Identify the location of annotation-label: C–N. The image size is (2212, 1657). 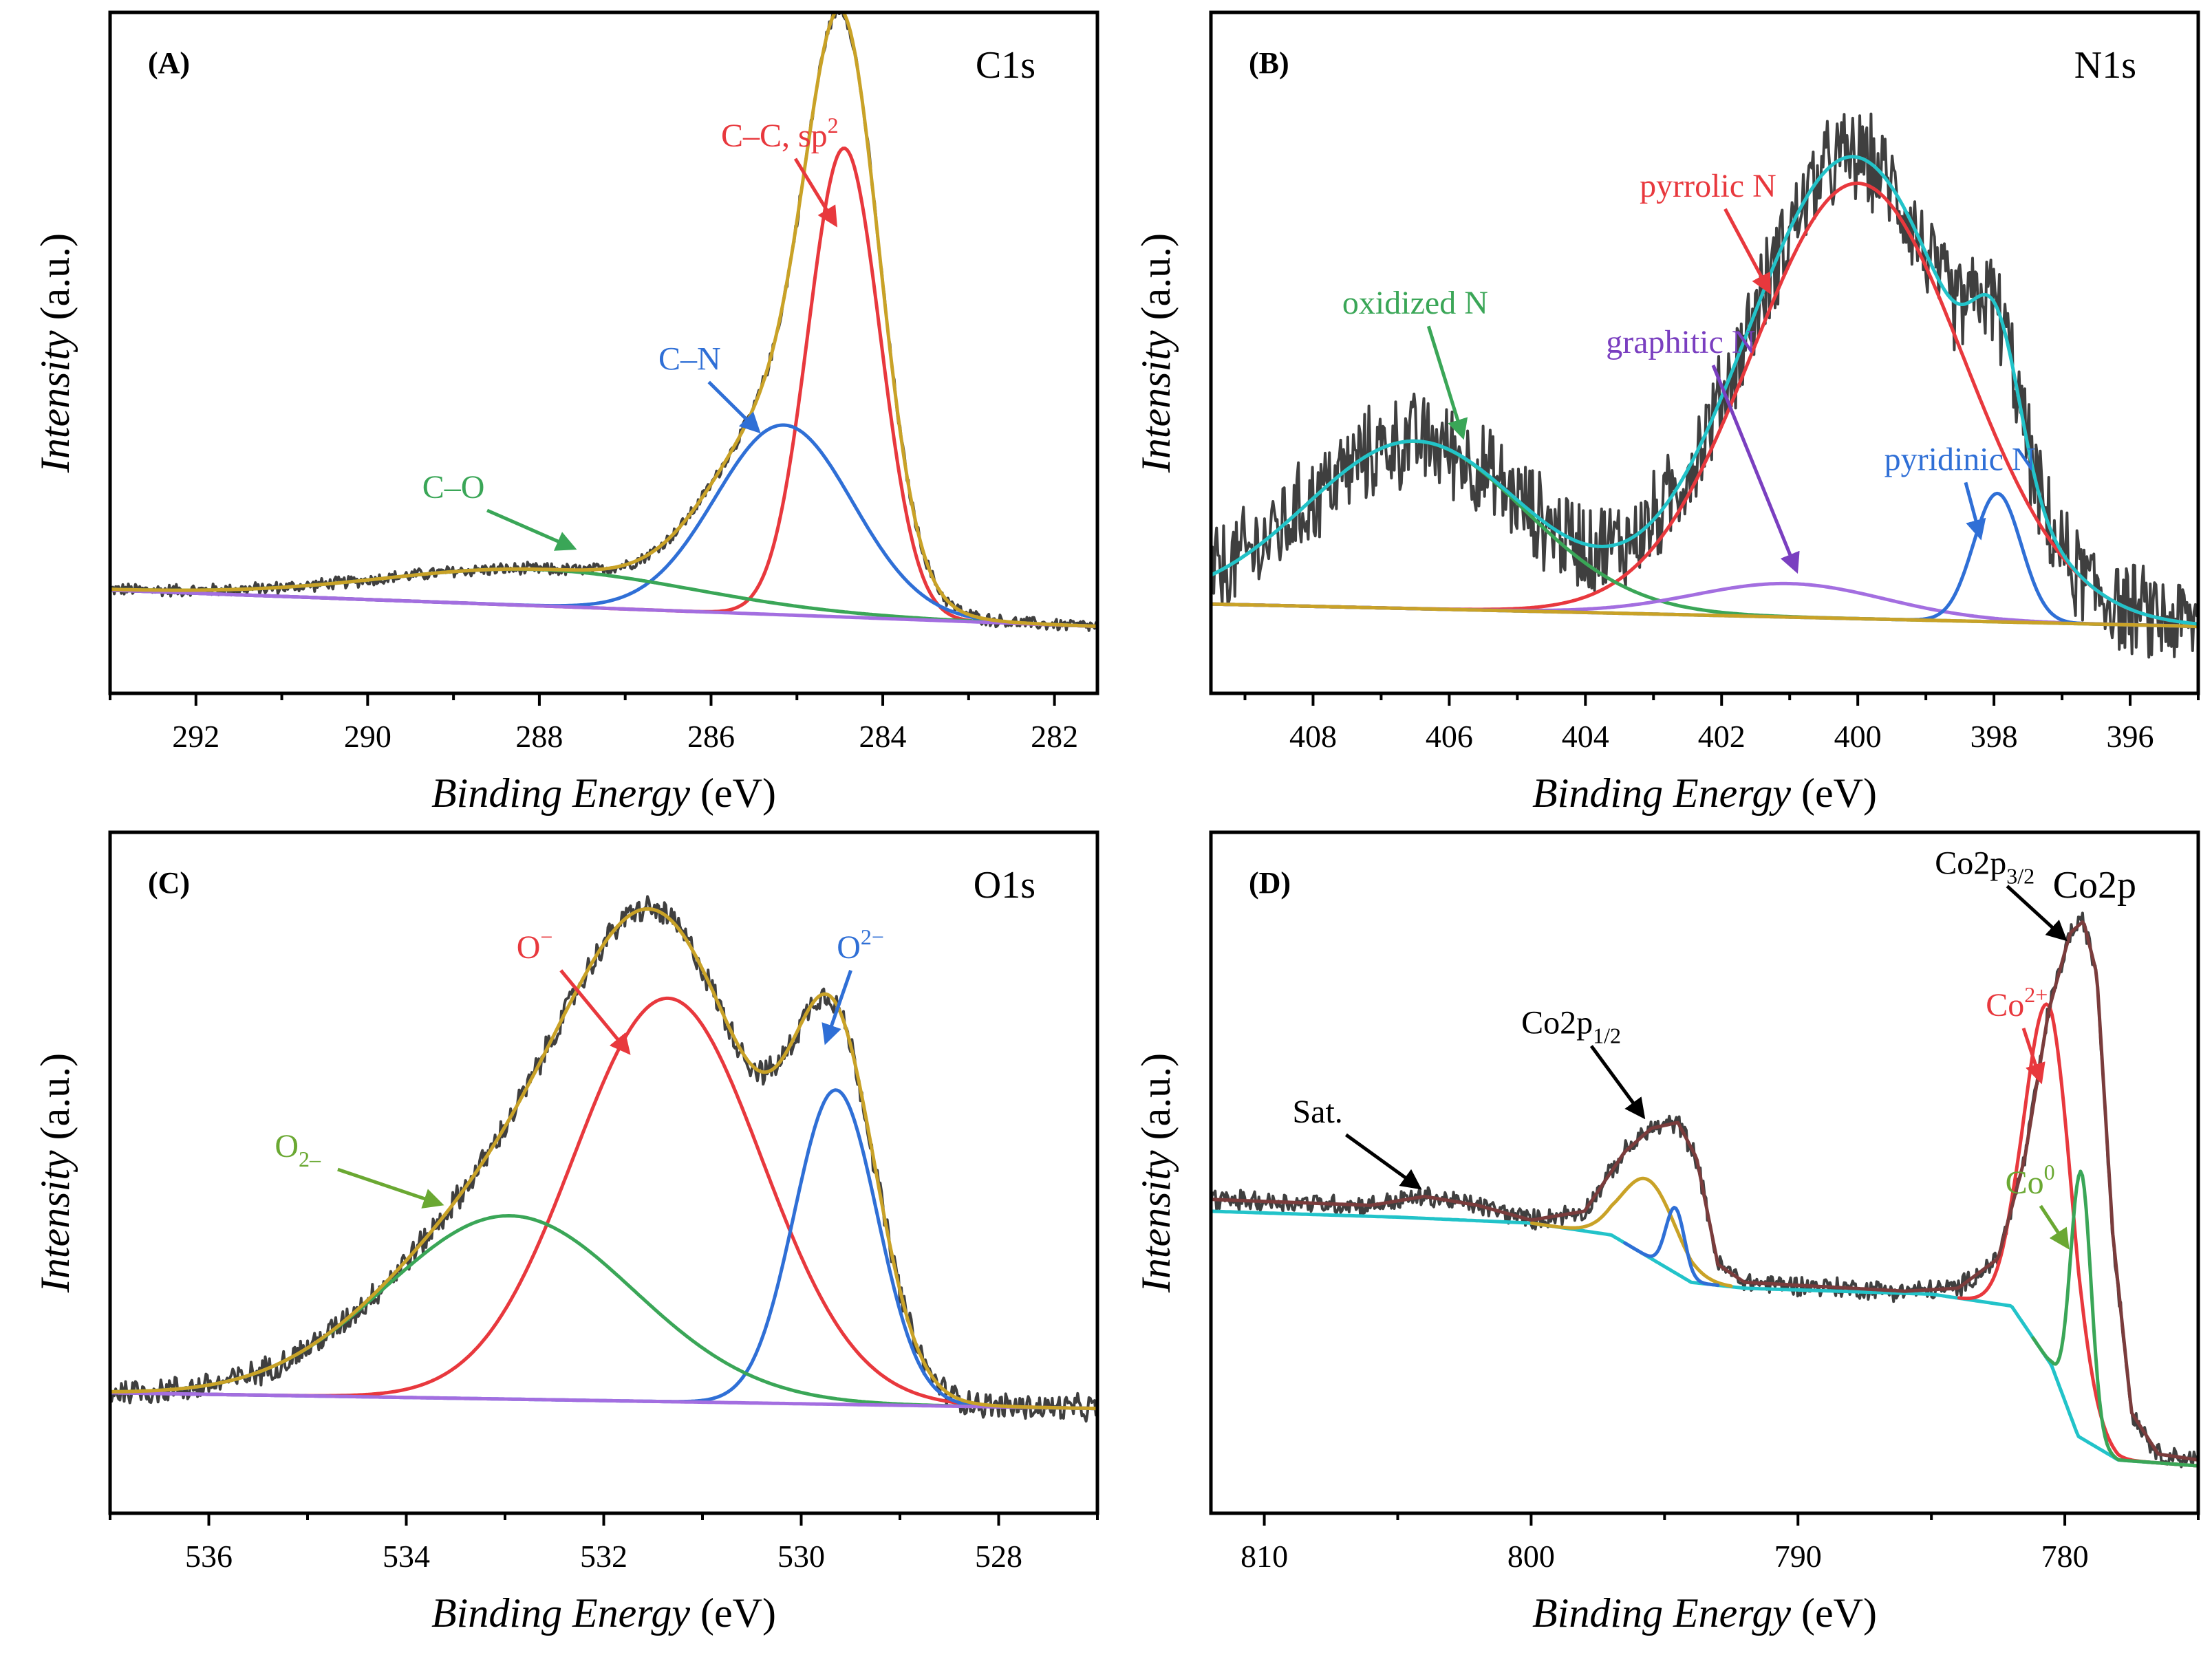
(689, 359).